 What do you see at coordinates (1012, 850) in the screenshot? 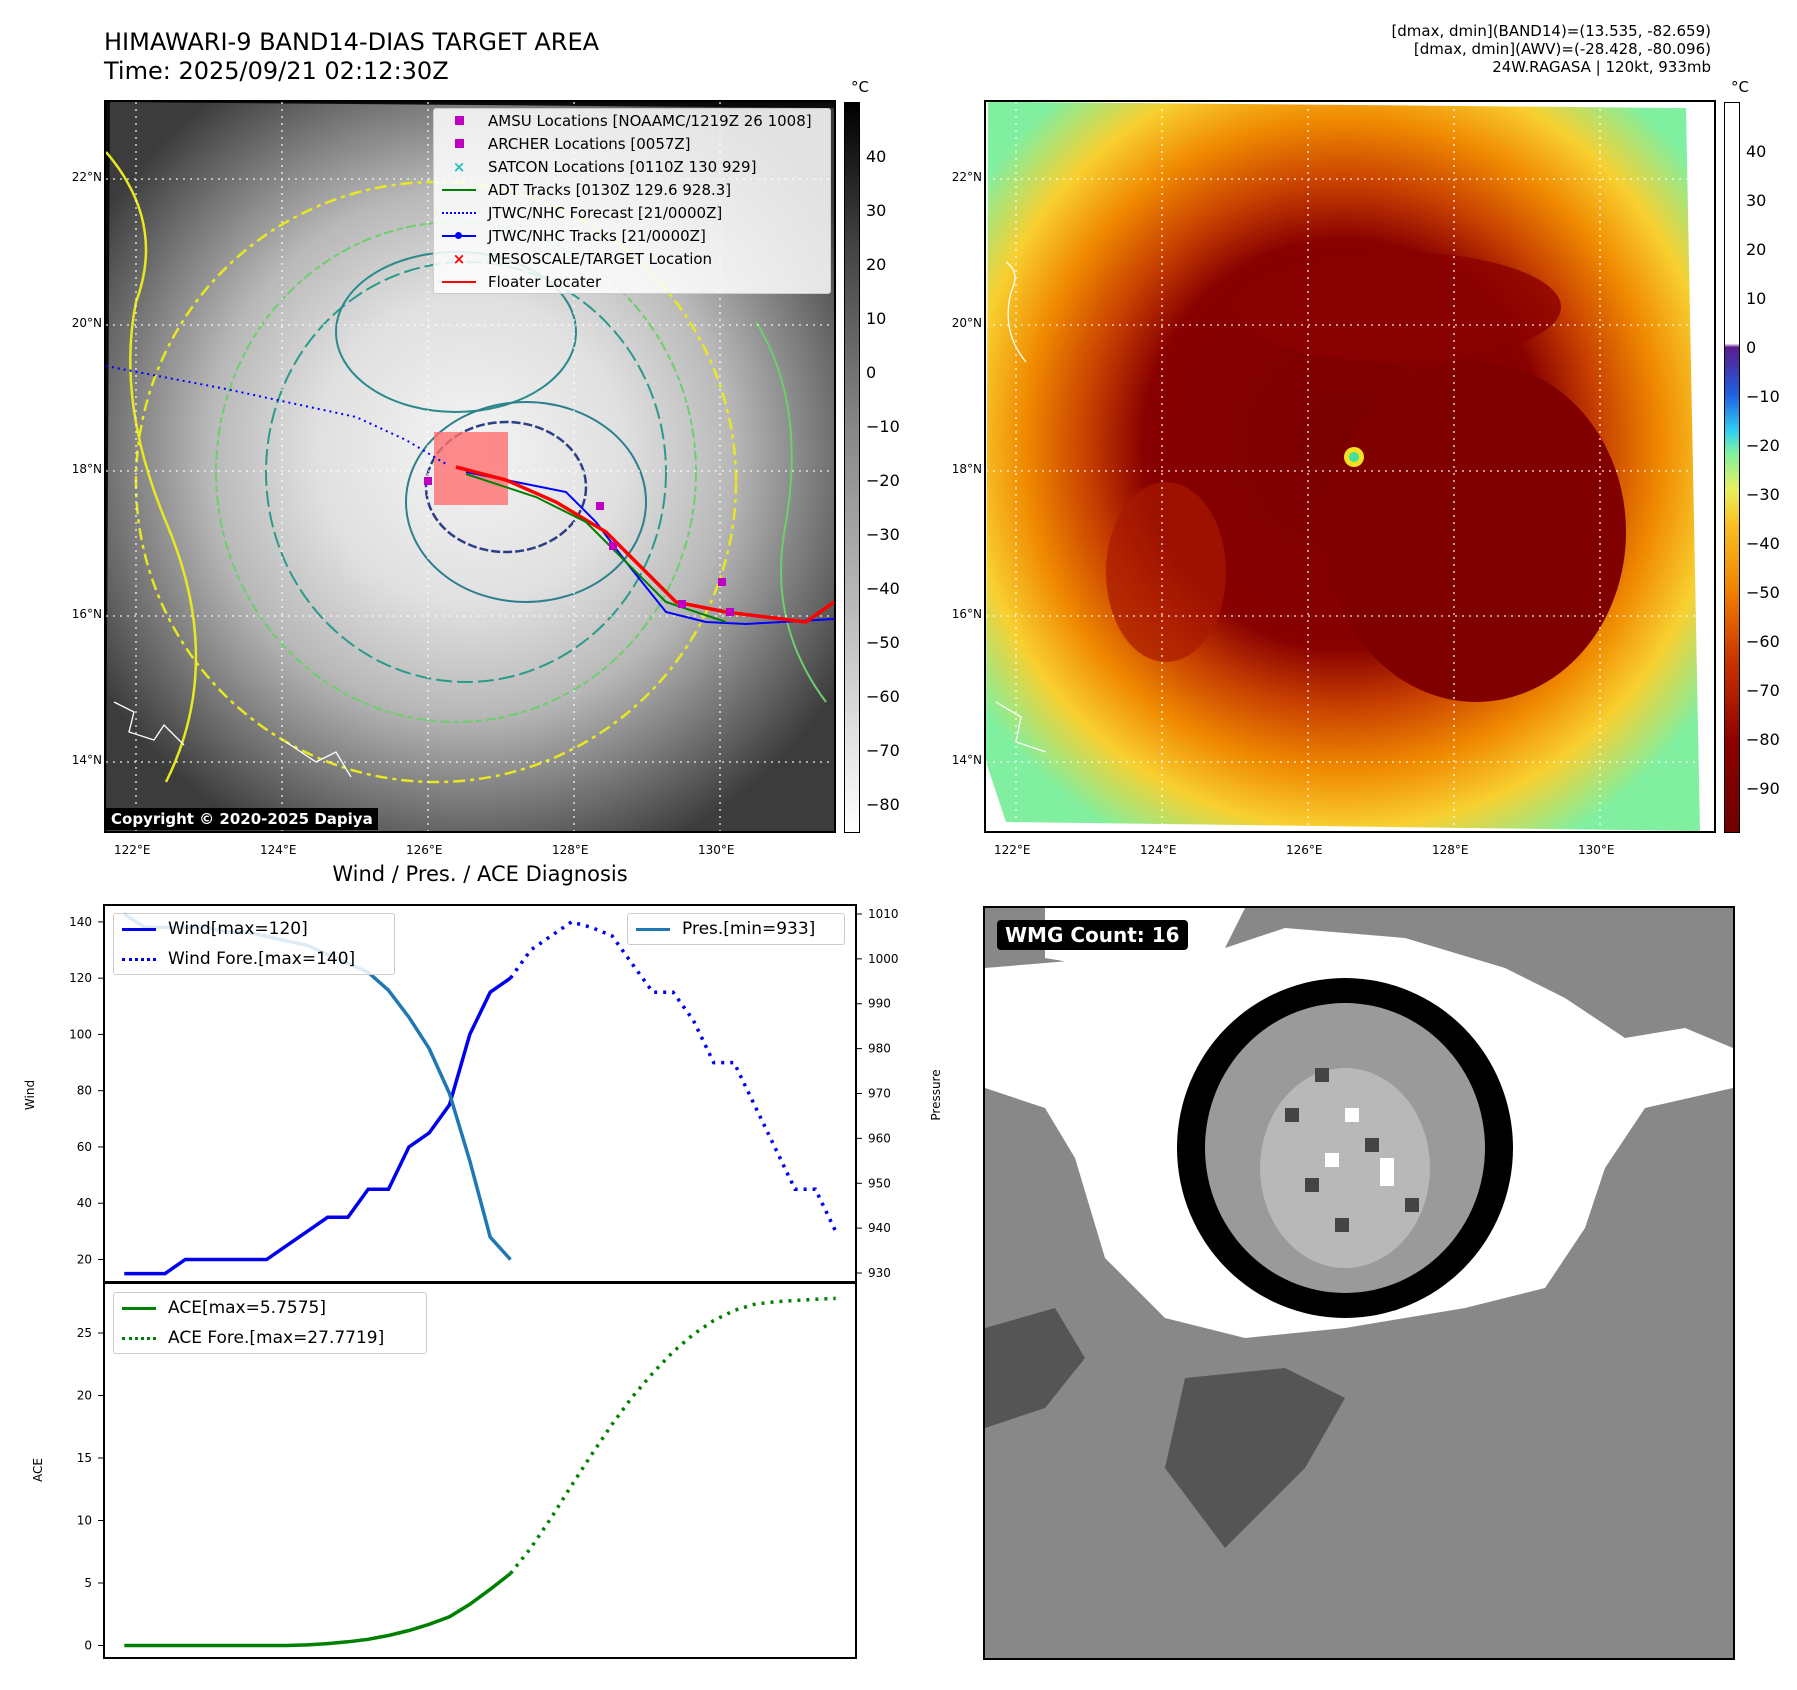
I see `lon-tick: 122°E` at bounding box center [1012, 850].